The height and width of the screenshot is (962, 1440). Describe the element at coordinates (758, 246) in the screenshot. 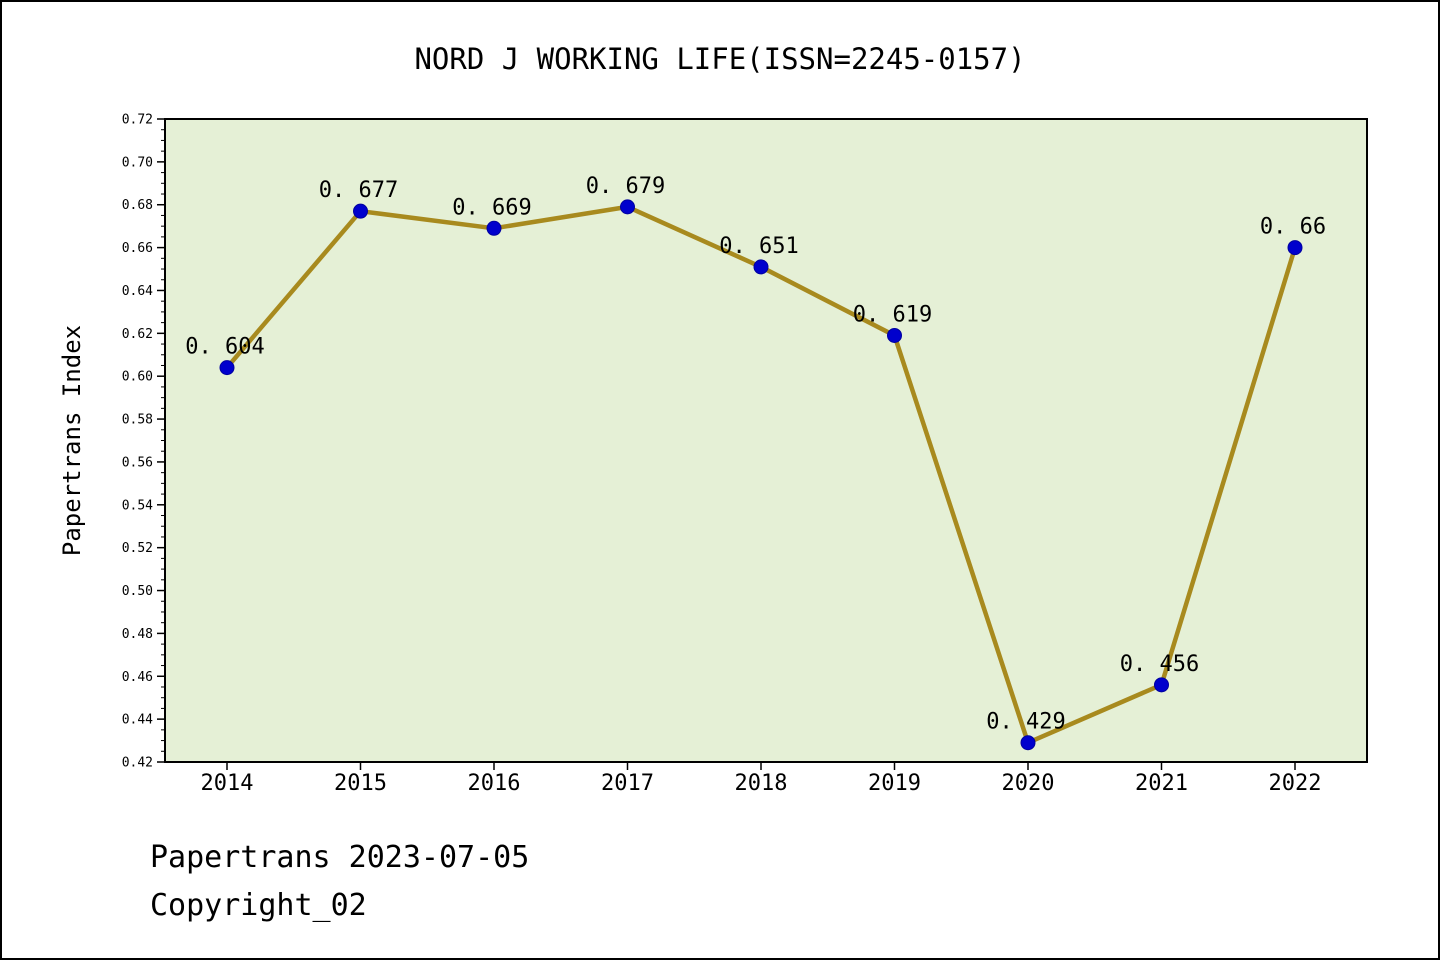

I see `data-point-label: 0. 651` at that location.